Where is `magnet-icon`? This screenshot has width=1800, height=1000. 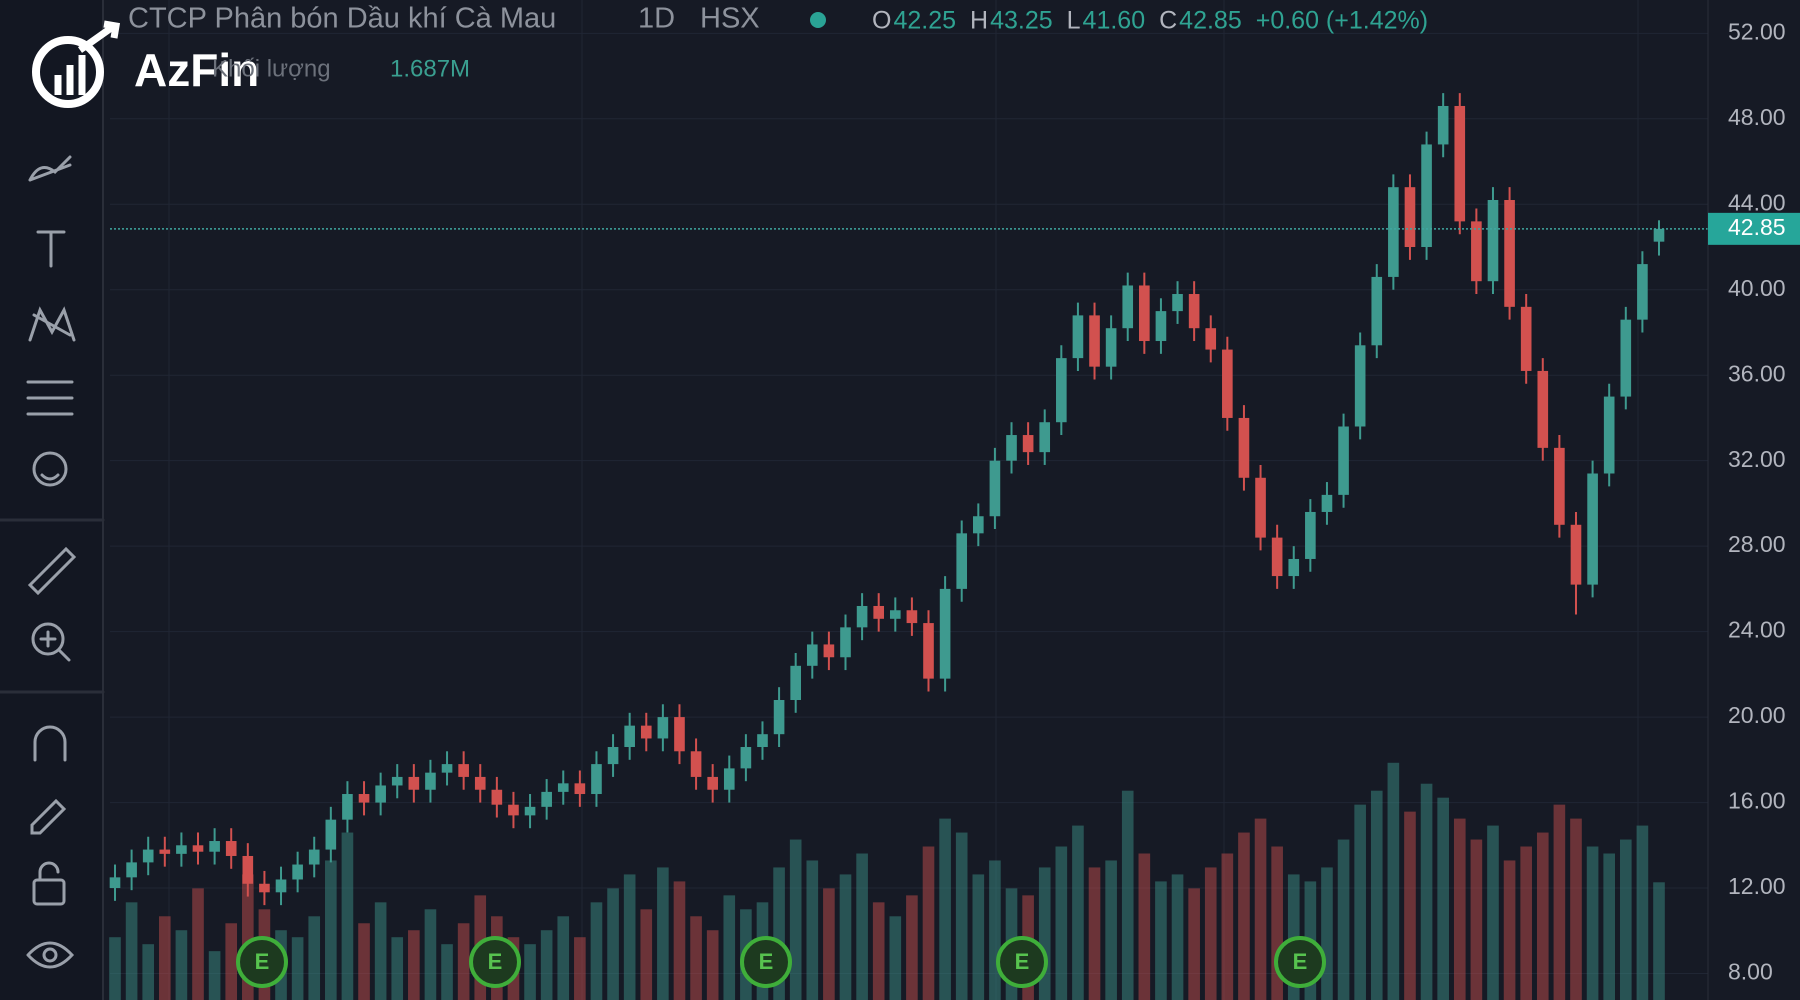 magnet-icon is located at coordinates (50, 743).